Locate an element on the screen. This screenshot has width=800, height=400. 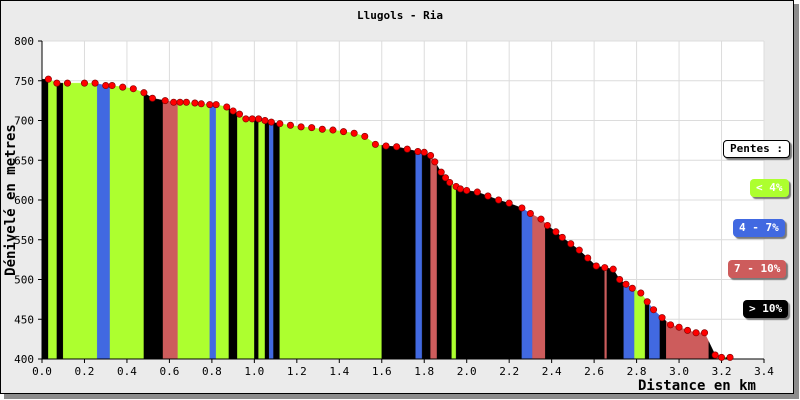
x-axis-label: Distance en km is located at coordinates (697, 386).